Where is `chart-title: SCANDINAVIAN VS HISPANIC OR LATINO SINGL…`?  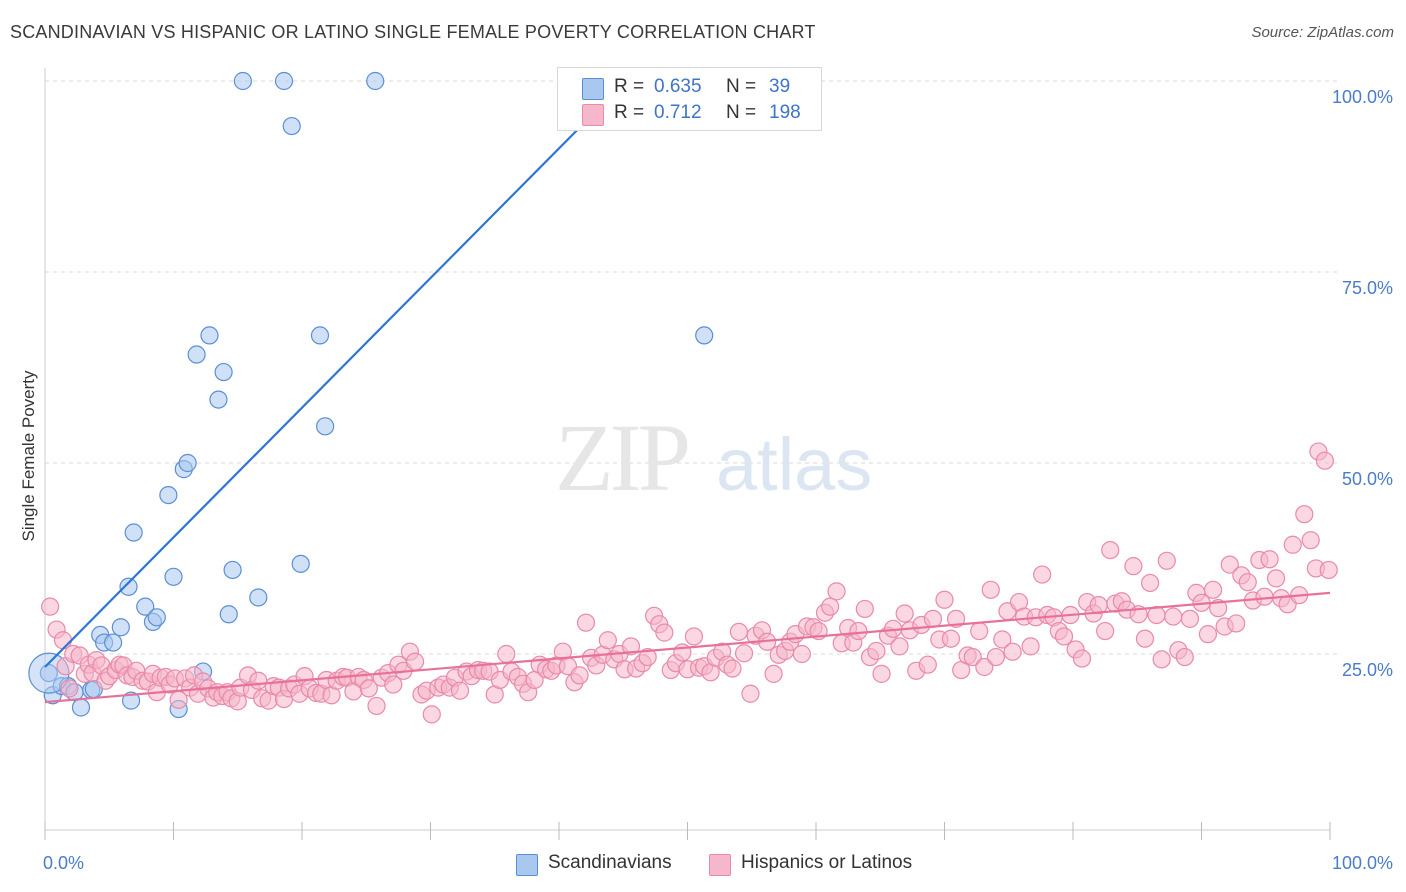
chart-title: SCANDINAVIAN VS HISPANIC OR LATINO SINGL… is located at coordinates (413, 32).